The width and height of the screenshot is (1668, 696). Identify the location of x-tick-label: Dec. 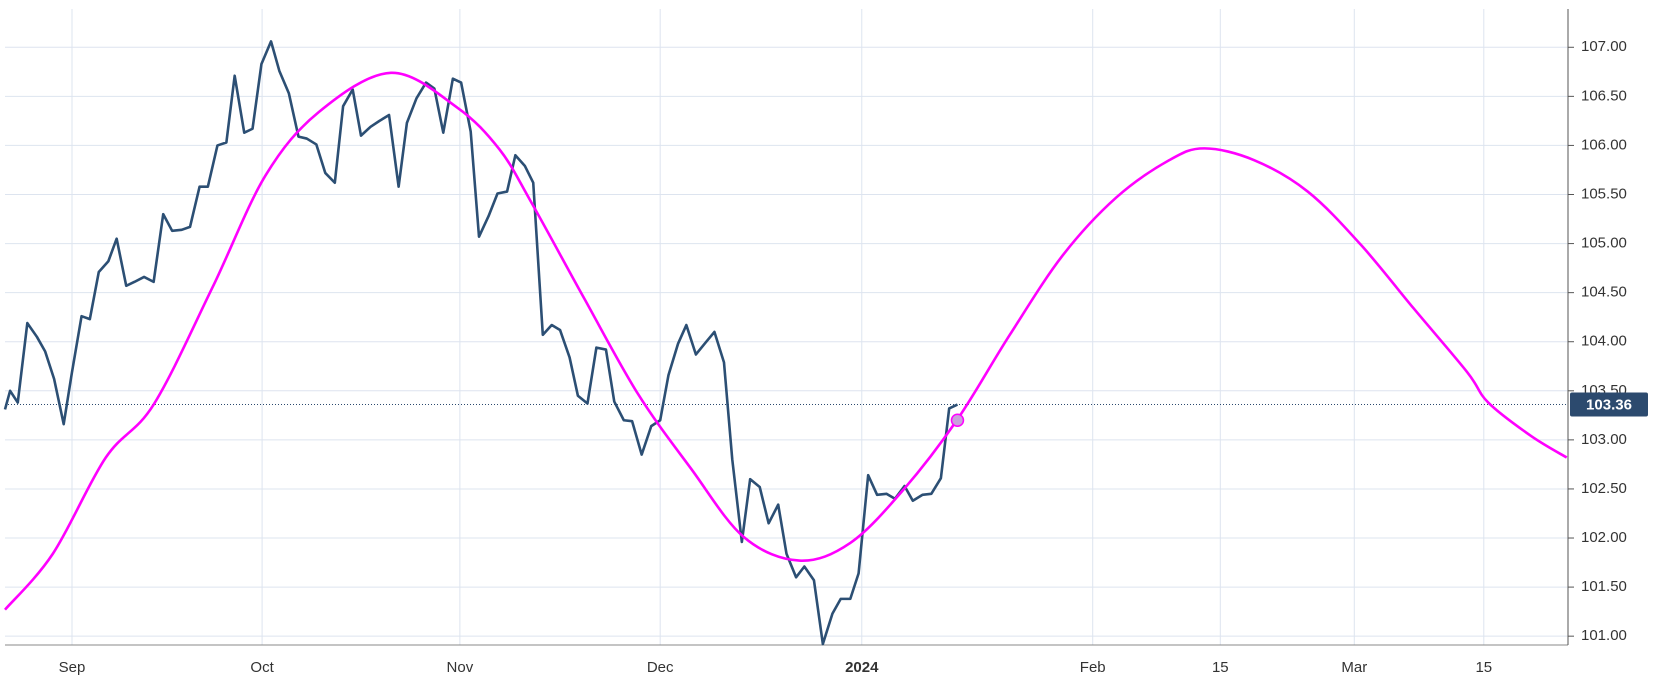
(660, 667).